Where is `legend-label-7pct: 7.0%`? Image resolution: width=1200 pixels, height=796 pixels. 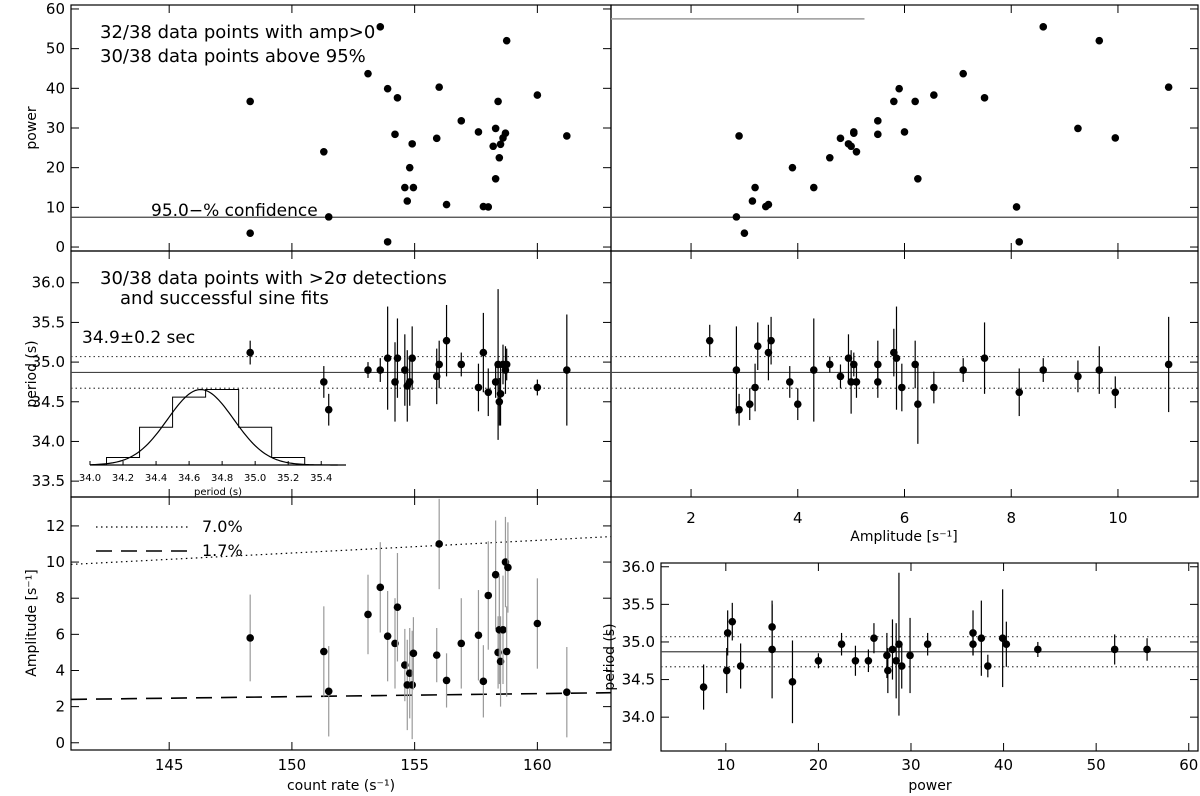 legend-label-7pct: 7.0% is located at coordinates (222, 526).